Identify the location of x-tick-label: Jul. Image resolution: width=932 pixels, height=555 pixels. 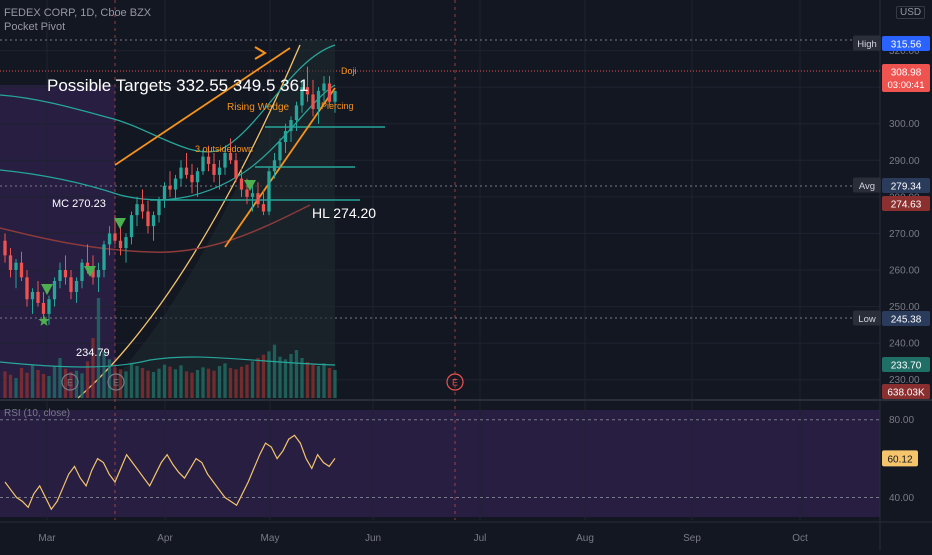
(480, 538).